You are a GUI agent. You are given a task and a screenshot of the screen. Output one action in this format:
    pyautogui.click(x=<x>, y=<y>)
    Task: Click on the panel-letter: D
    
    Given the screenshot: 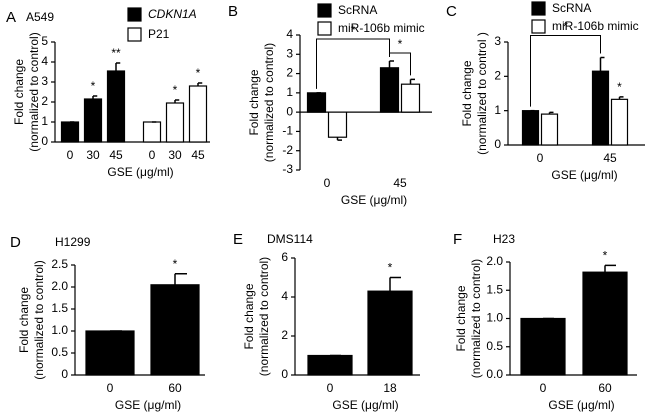 What is the action you would take?
    pyautogui.click(x=15, y=242)
    